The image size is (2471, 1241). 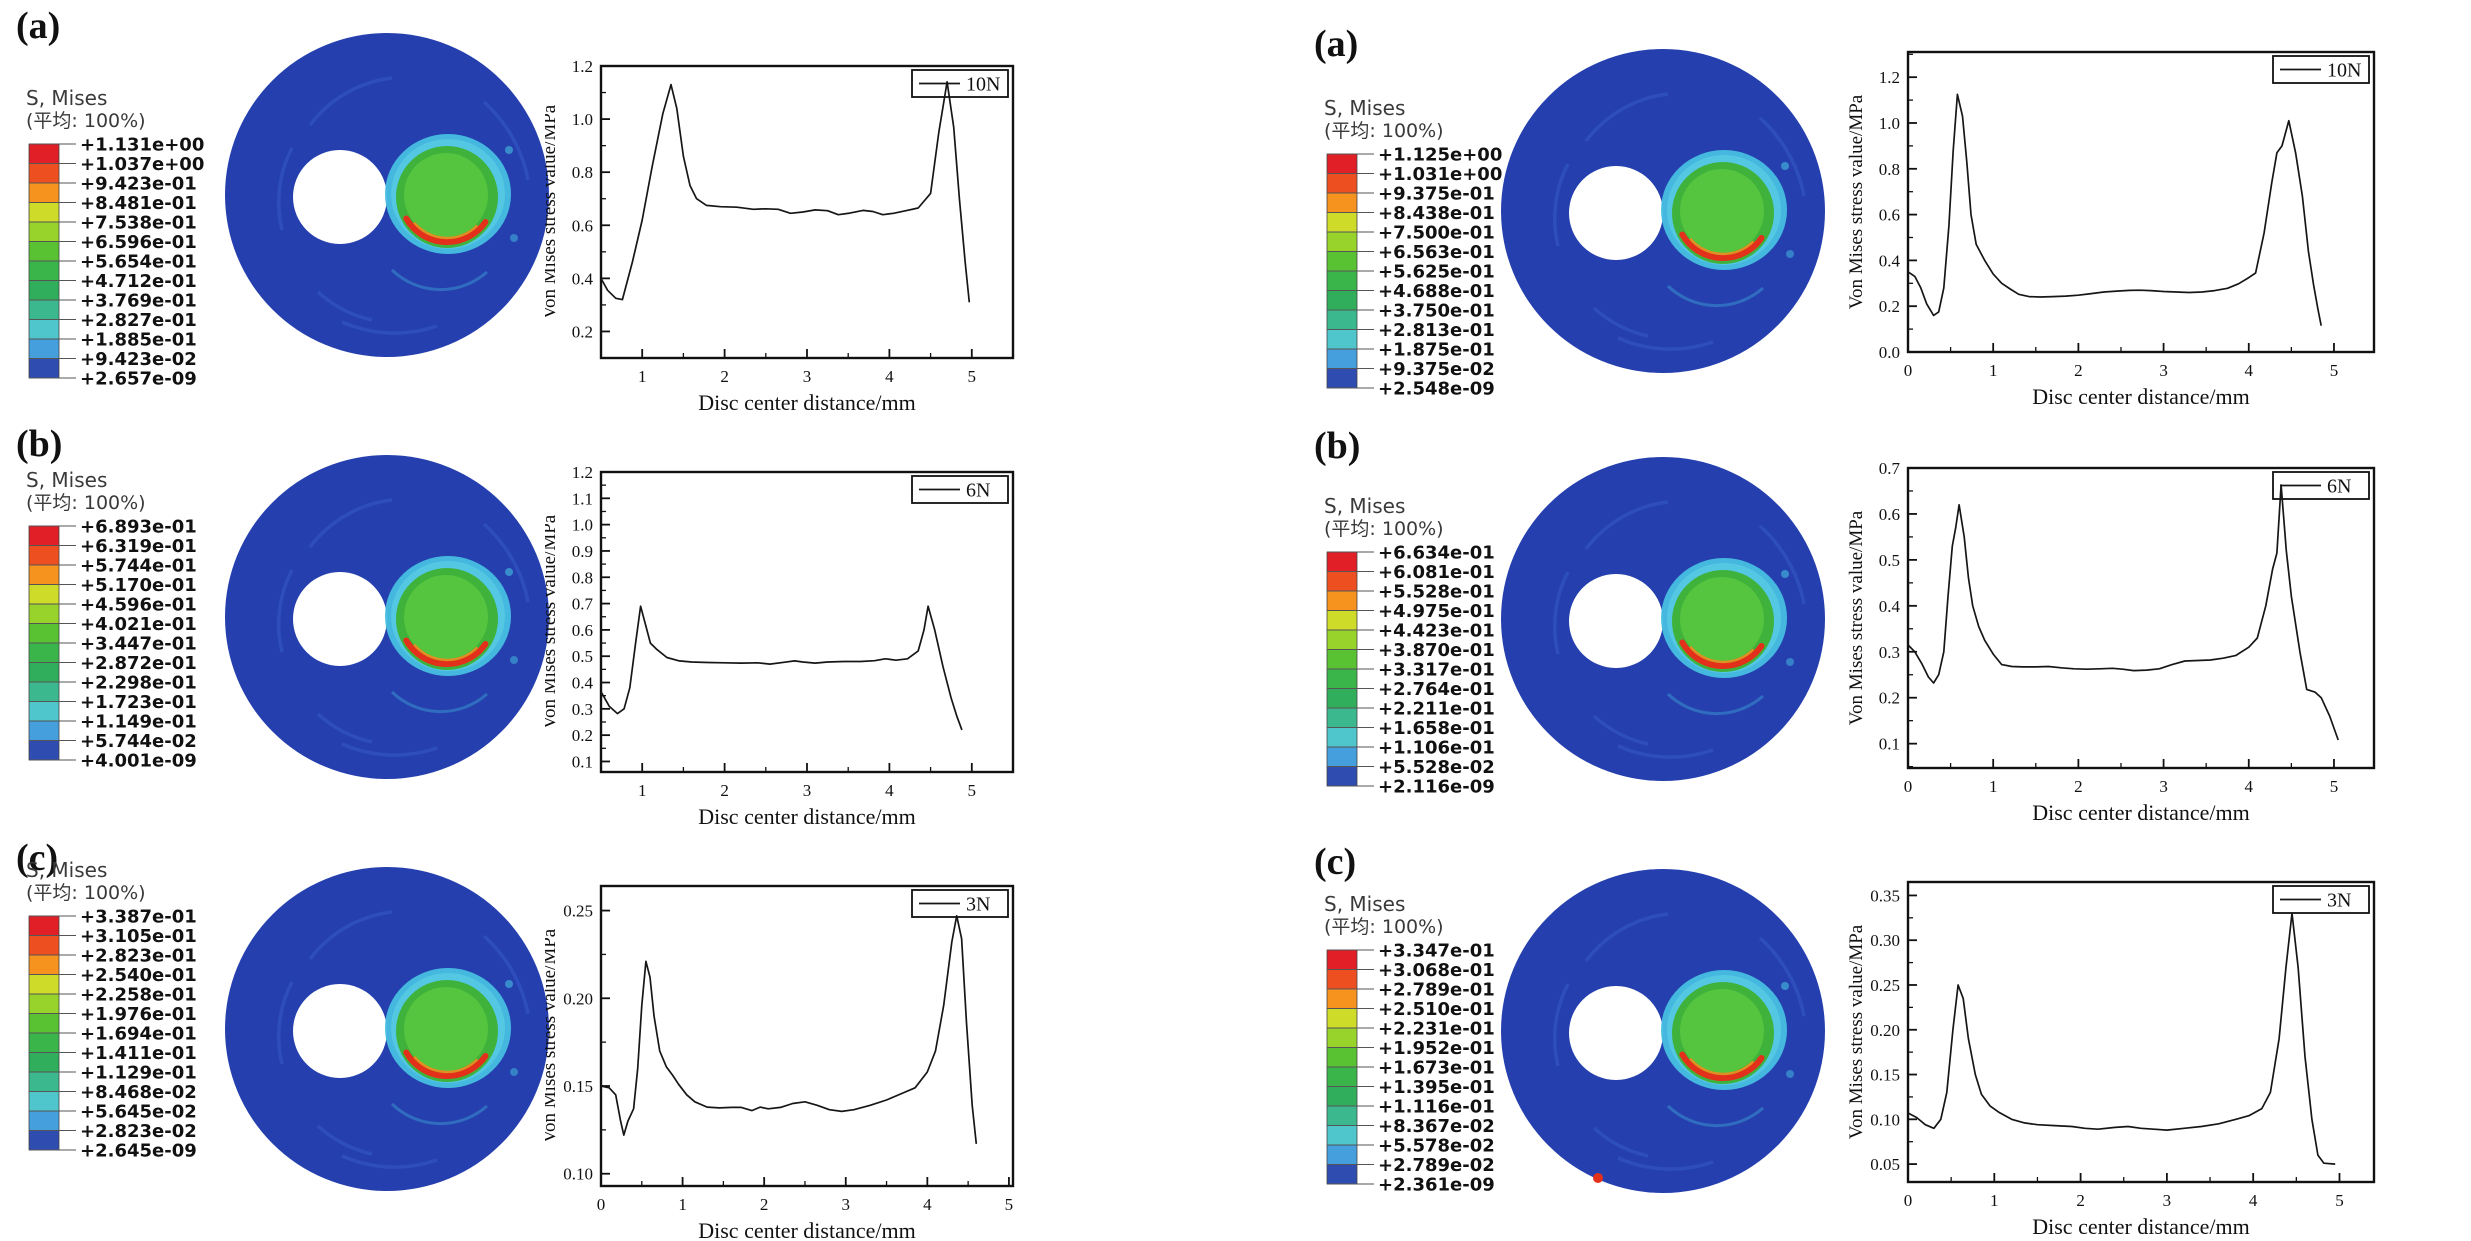 I want to click on colorbar-value: +1.694e-01, so click(x=138, y=1034).